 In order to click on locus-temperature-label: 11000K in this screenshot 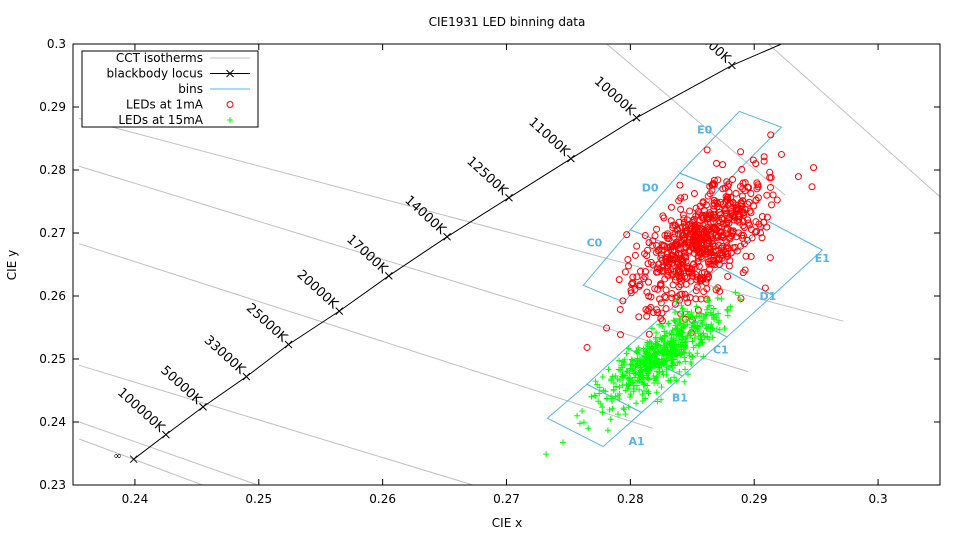, I will do `click(548, 137)`.